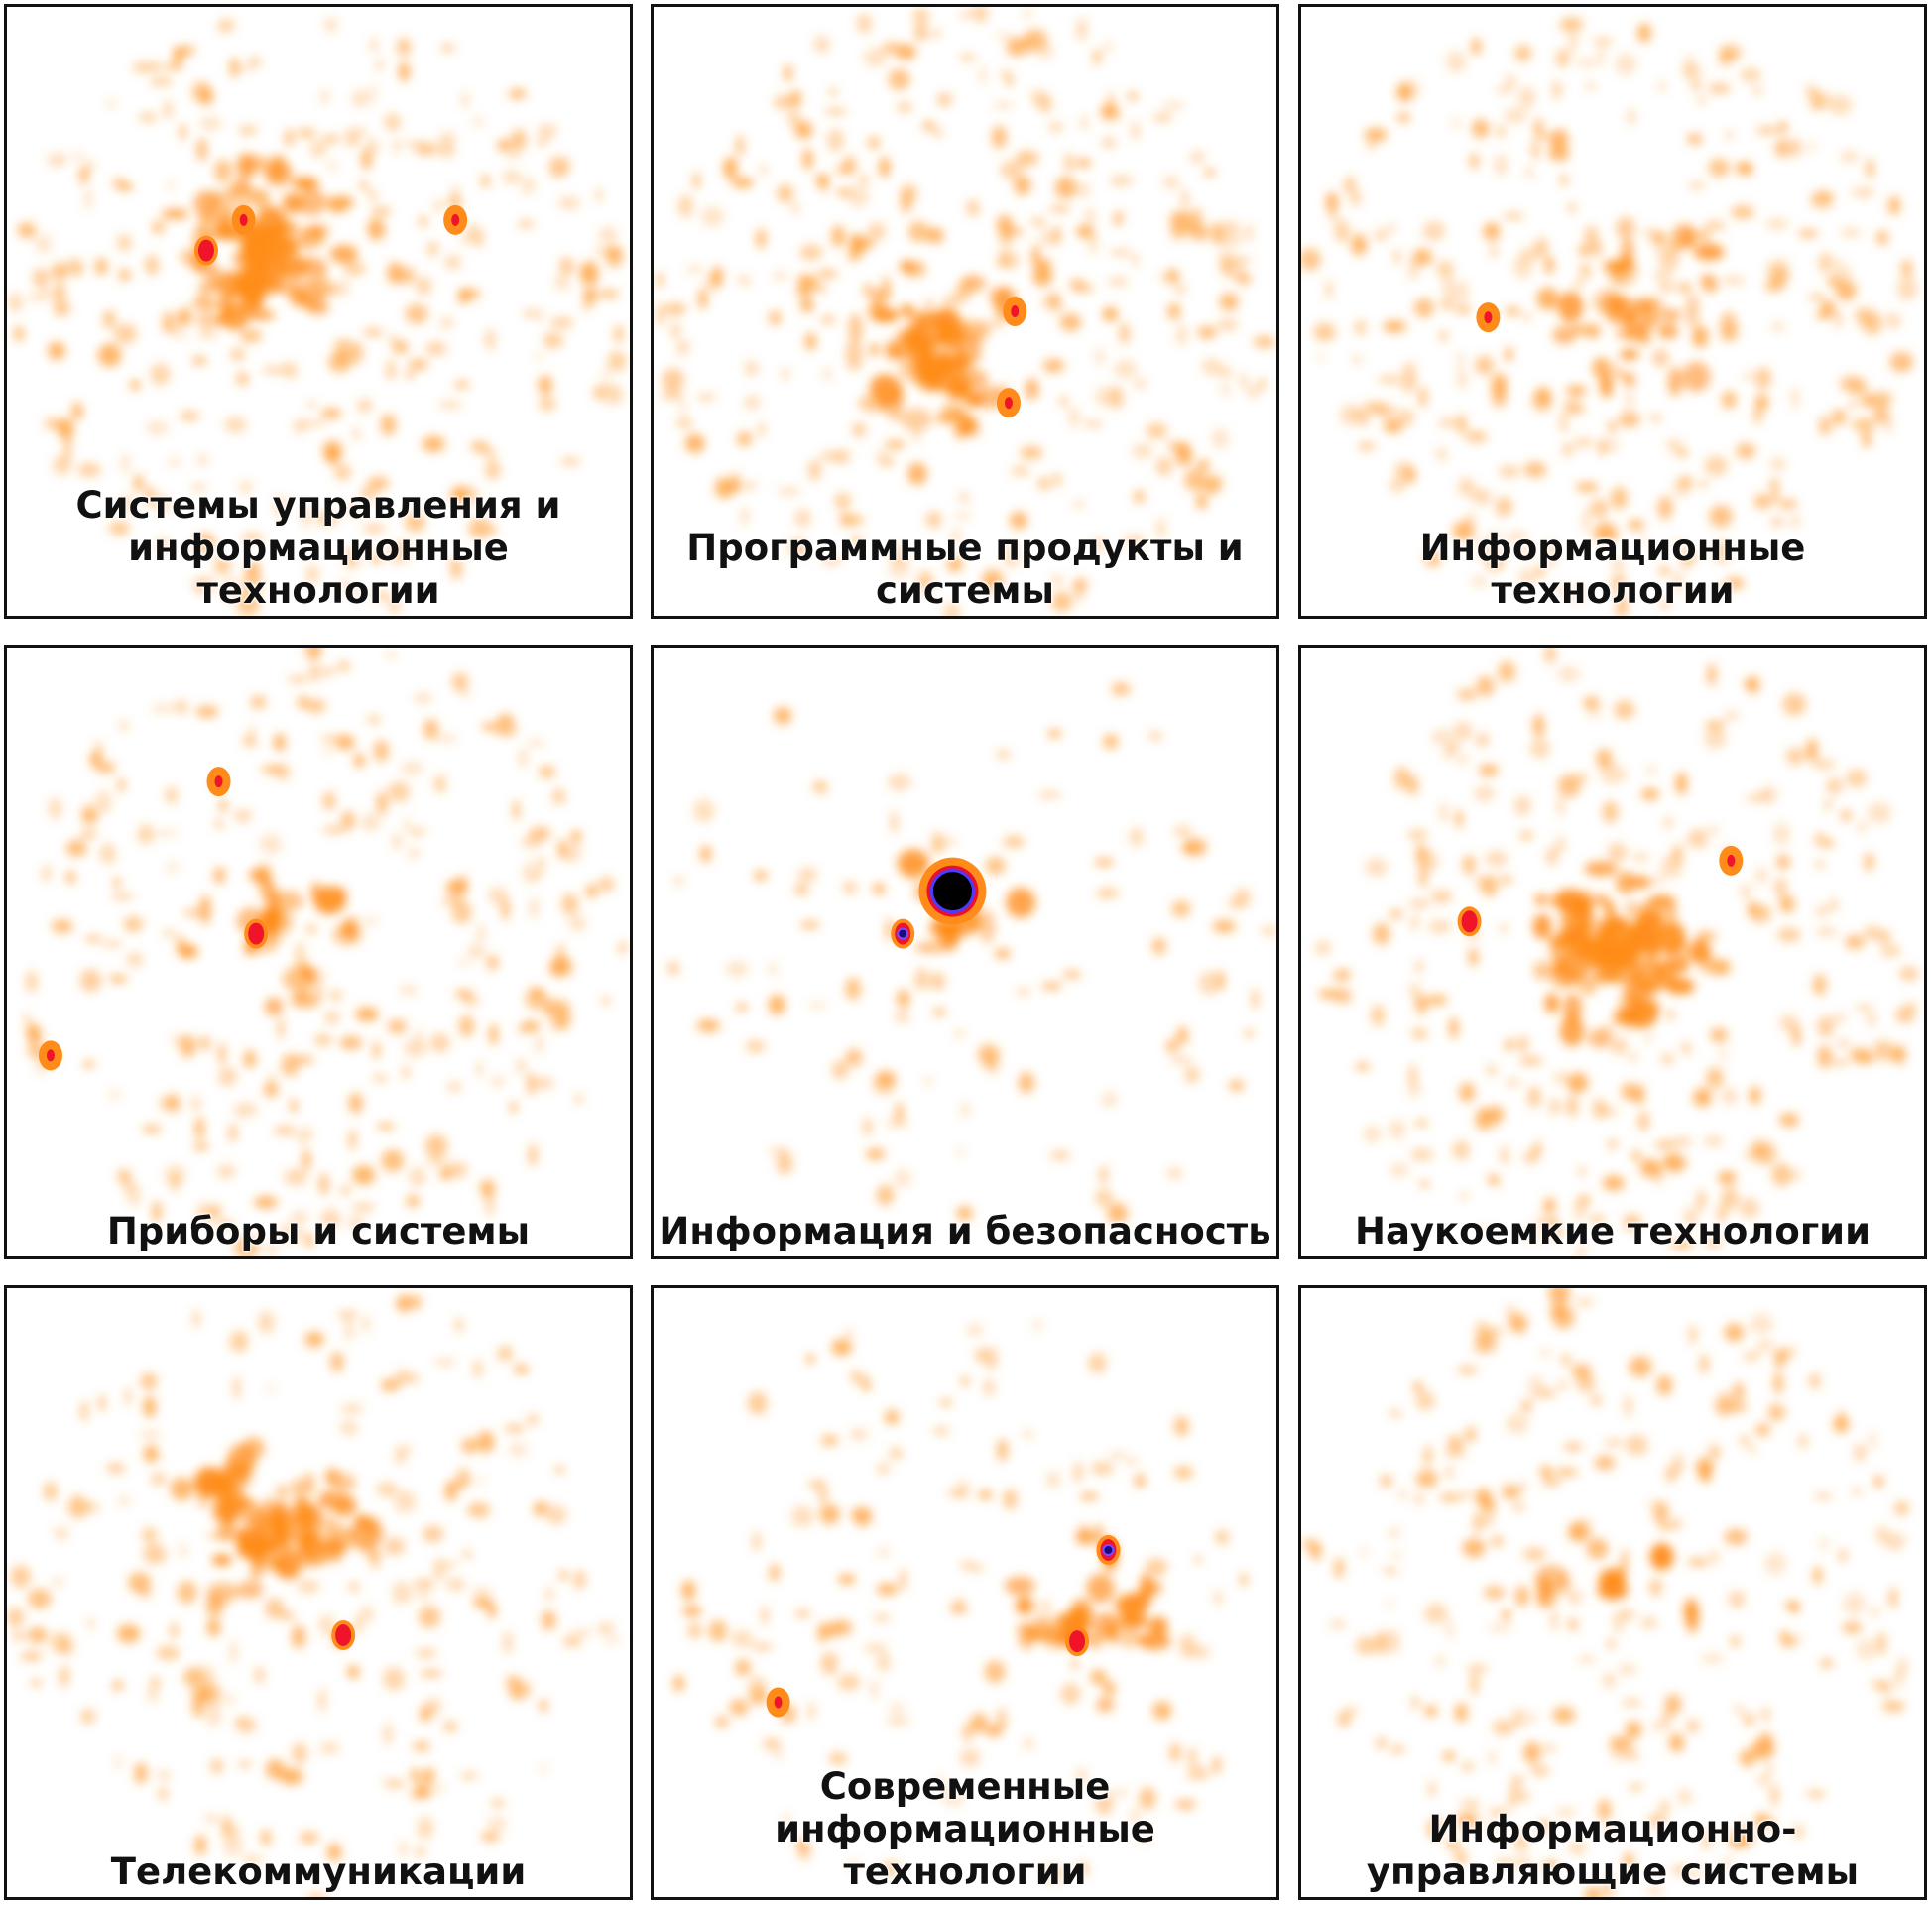 The height and width of the screenshot is (1906, 1932). I want to click on hotspot, so click(1488, 317).